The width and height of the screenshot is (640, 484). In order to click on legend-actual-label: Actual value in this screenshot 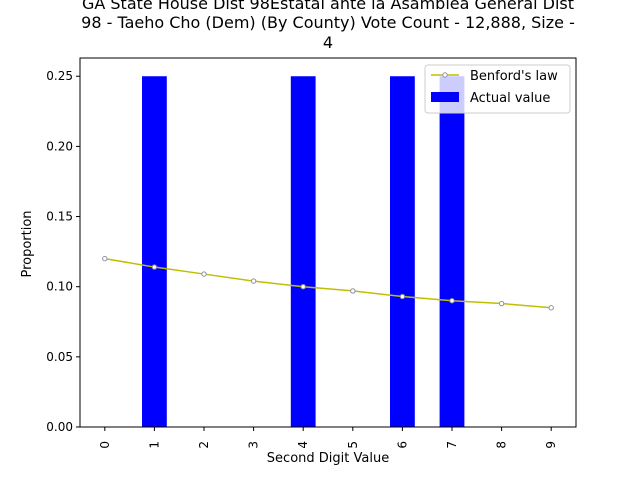, I will do `click(510, 98)`.